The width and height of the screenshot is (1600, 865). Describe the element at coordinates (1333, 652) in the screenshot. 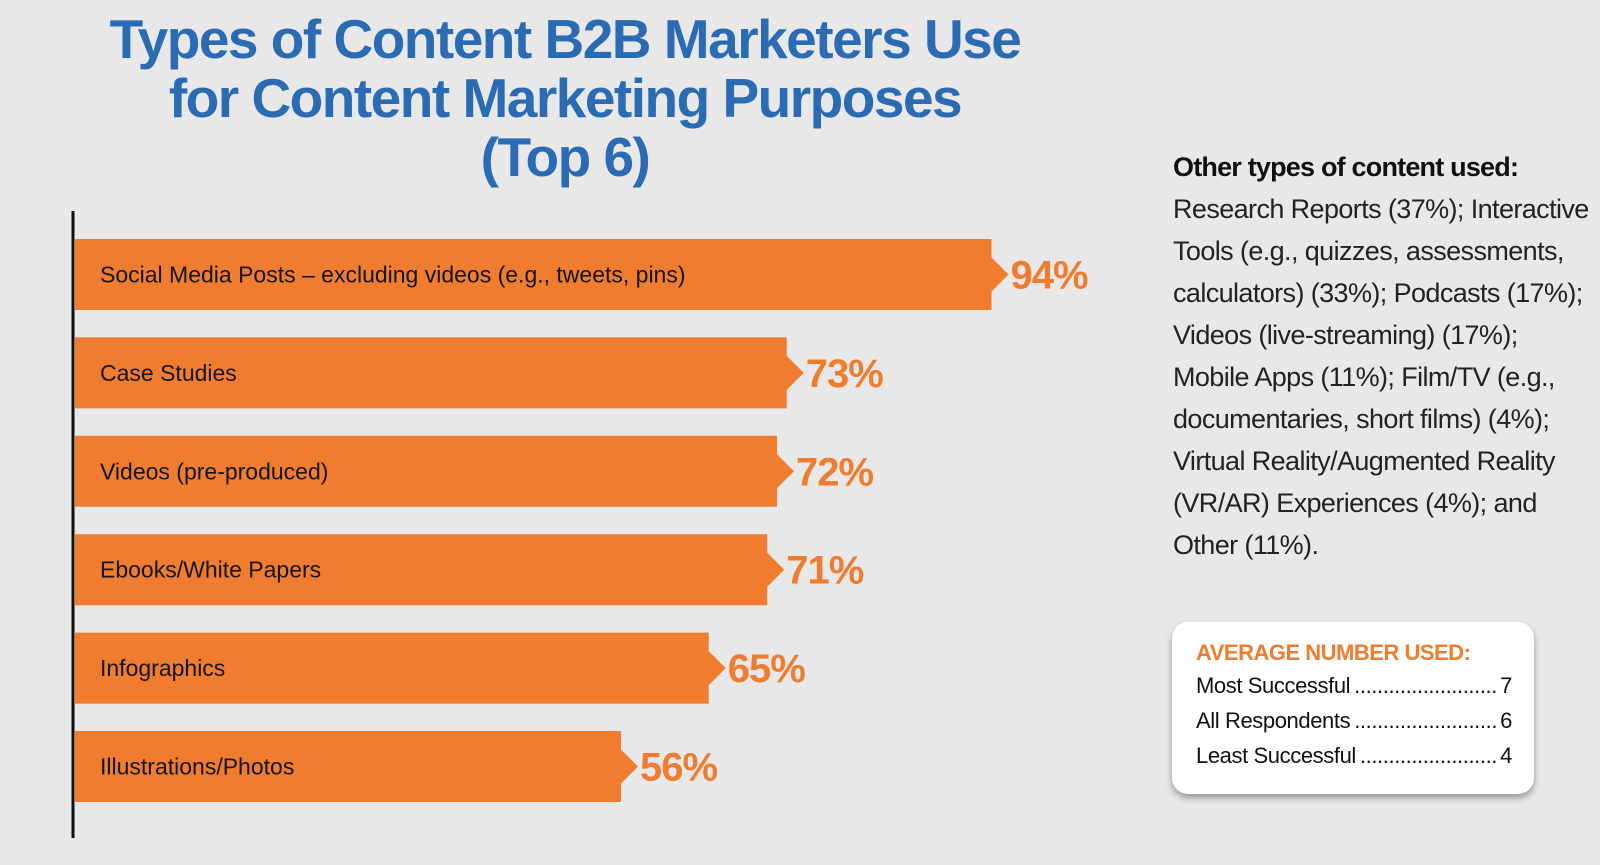

I see `average-number-title: AVERAGE NUMBER USED:` at that location.